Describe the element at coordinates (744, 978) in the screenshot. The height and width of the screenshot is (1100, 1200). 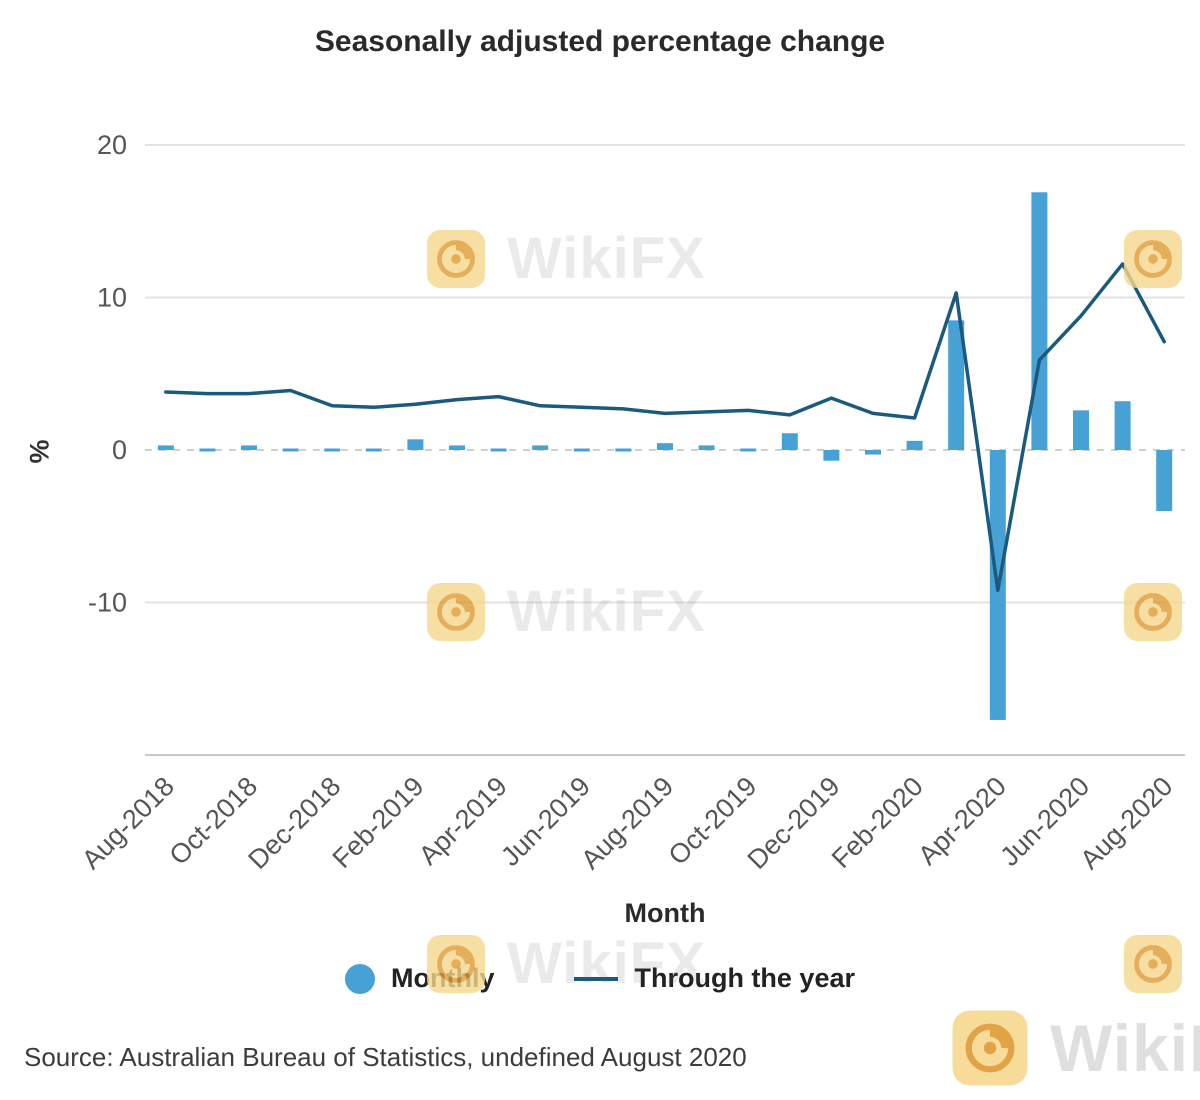
I see `legend-line-label: Through the year` at that location.